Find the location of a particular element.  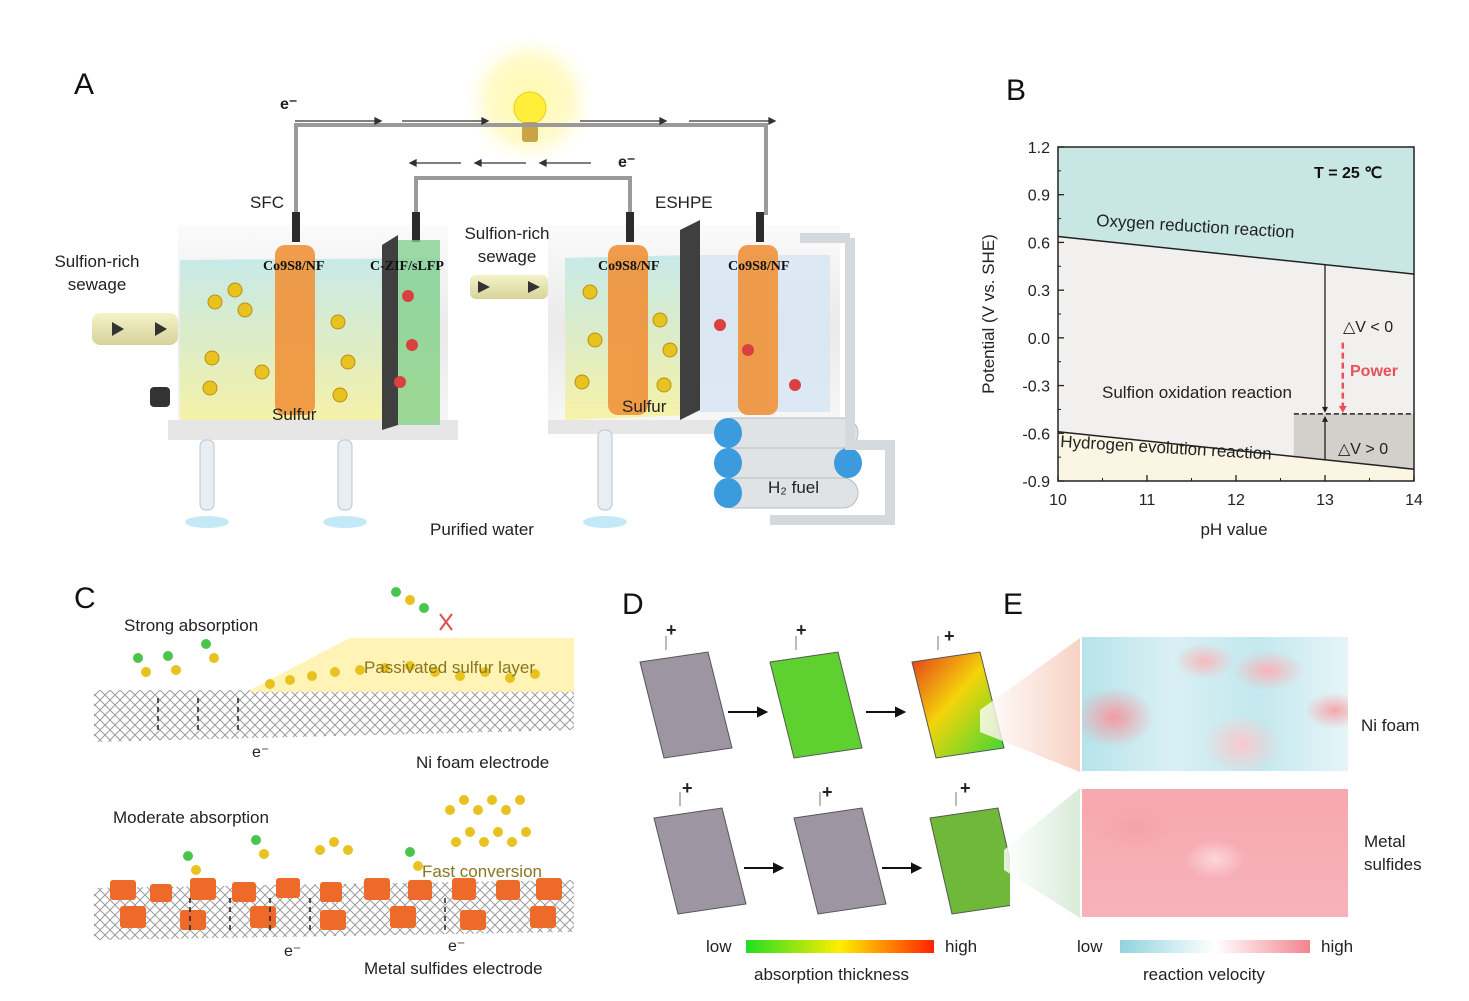

ni-foam-slab is located at coordinates (334, 716).